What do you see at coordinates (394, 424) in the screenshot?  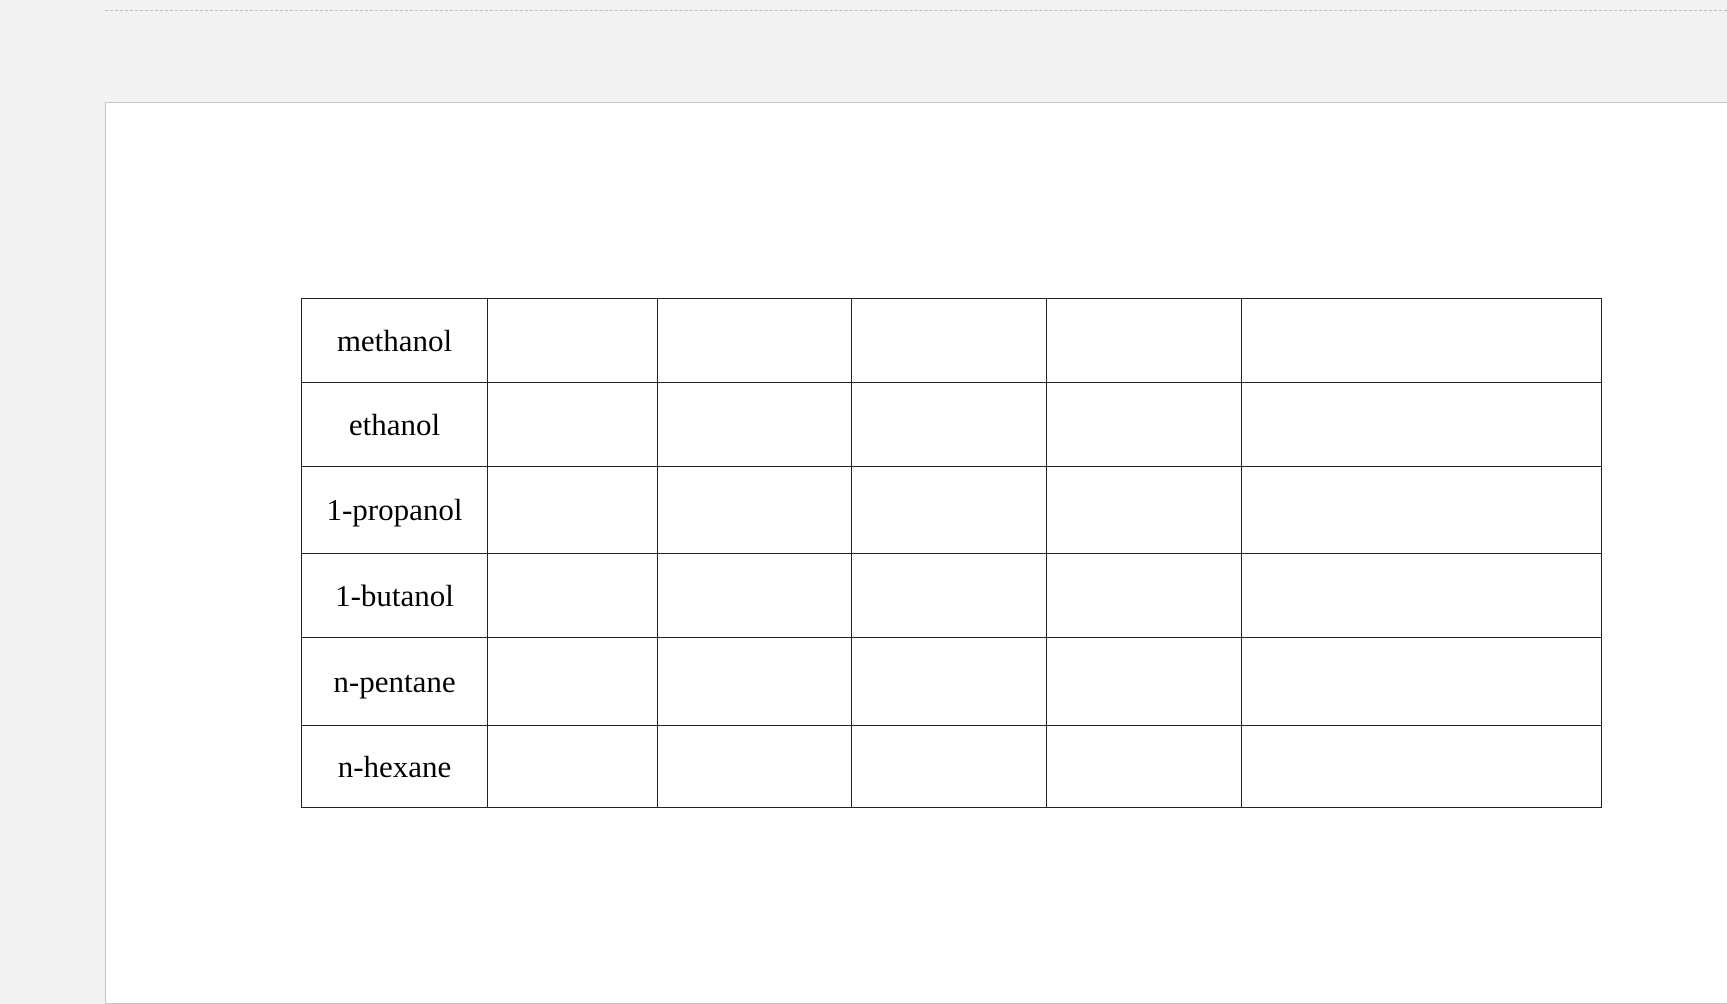 I see `row-label-cell: ethanol` at bounding box center [394, 424].